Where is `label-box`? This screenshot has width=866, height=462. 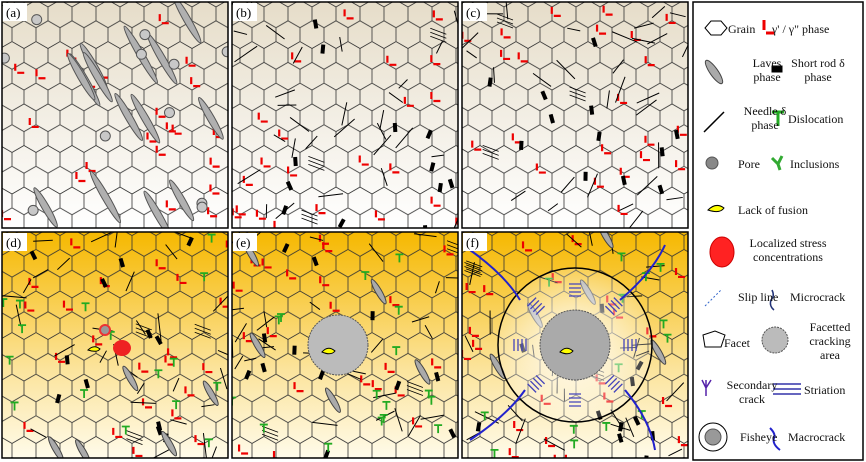
label-box is located at coordinates (475, 12).